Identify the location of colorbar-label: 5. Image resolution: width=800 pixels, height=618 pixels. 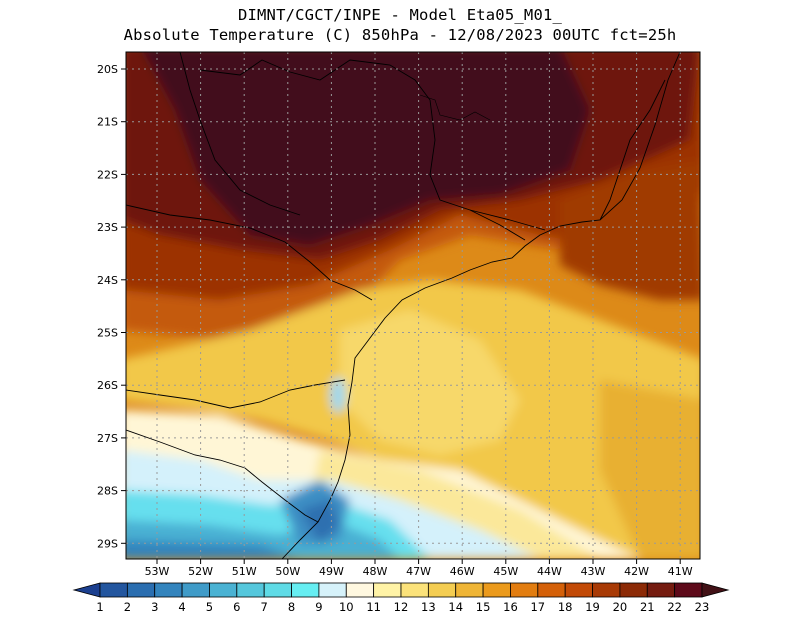
(209, 607).